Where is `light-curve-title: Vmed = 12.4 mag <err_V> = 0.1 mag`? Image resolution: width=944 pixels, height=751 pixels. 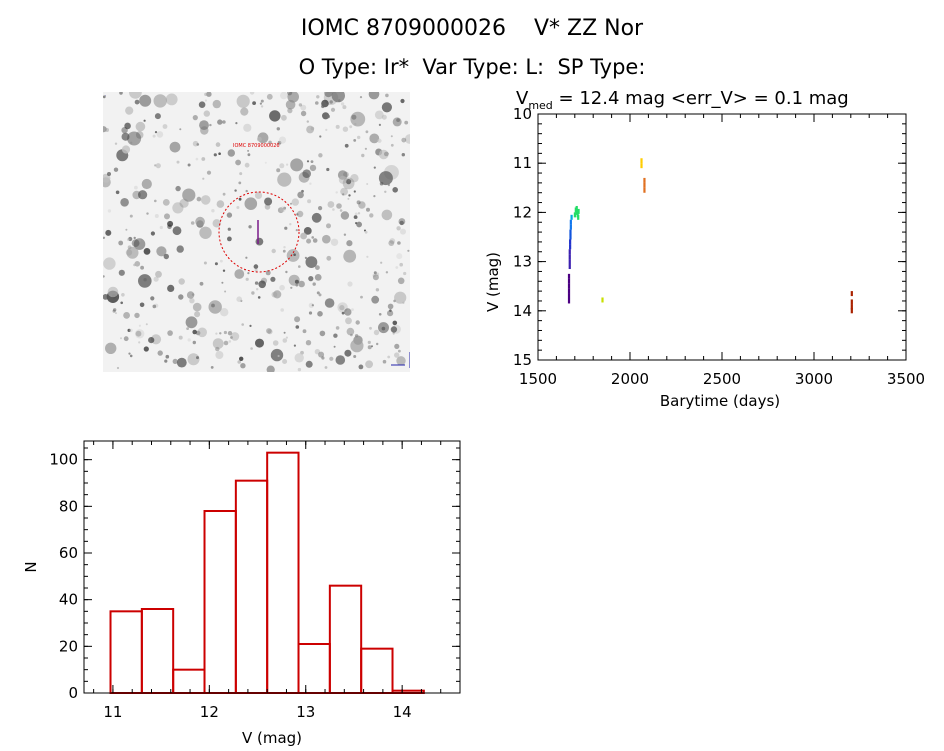
light-curve-title: Vmed = 12.4 mag <err_V> = 0.1 mag is located at coordinates (682, 100).